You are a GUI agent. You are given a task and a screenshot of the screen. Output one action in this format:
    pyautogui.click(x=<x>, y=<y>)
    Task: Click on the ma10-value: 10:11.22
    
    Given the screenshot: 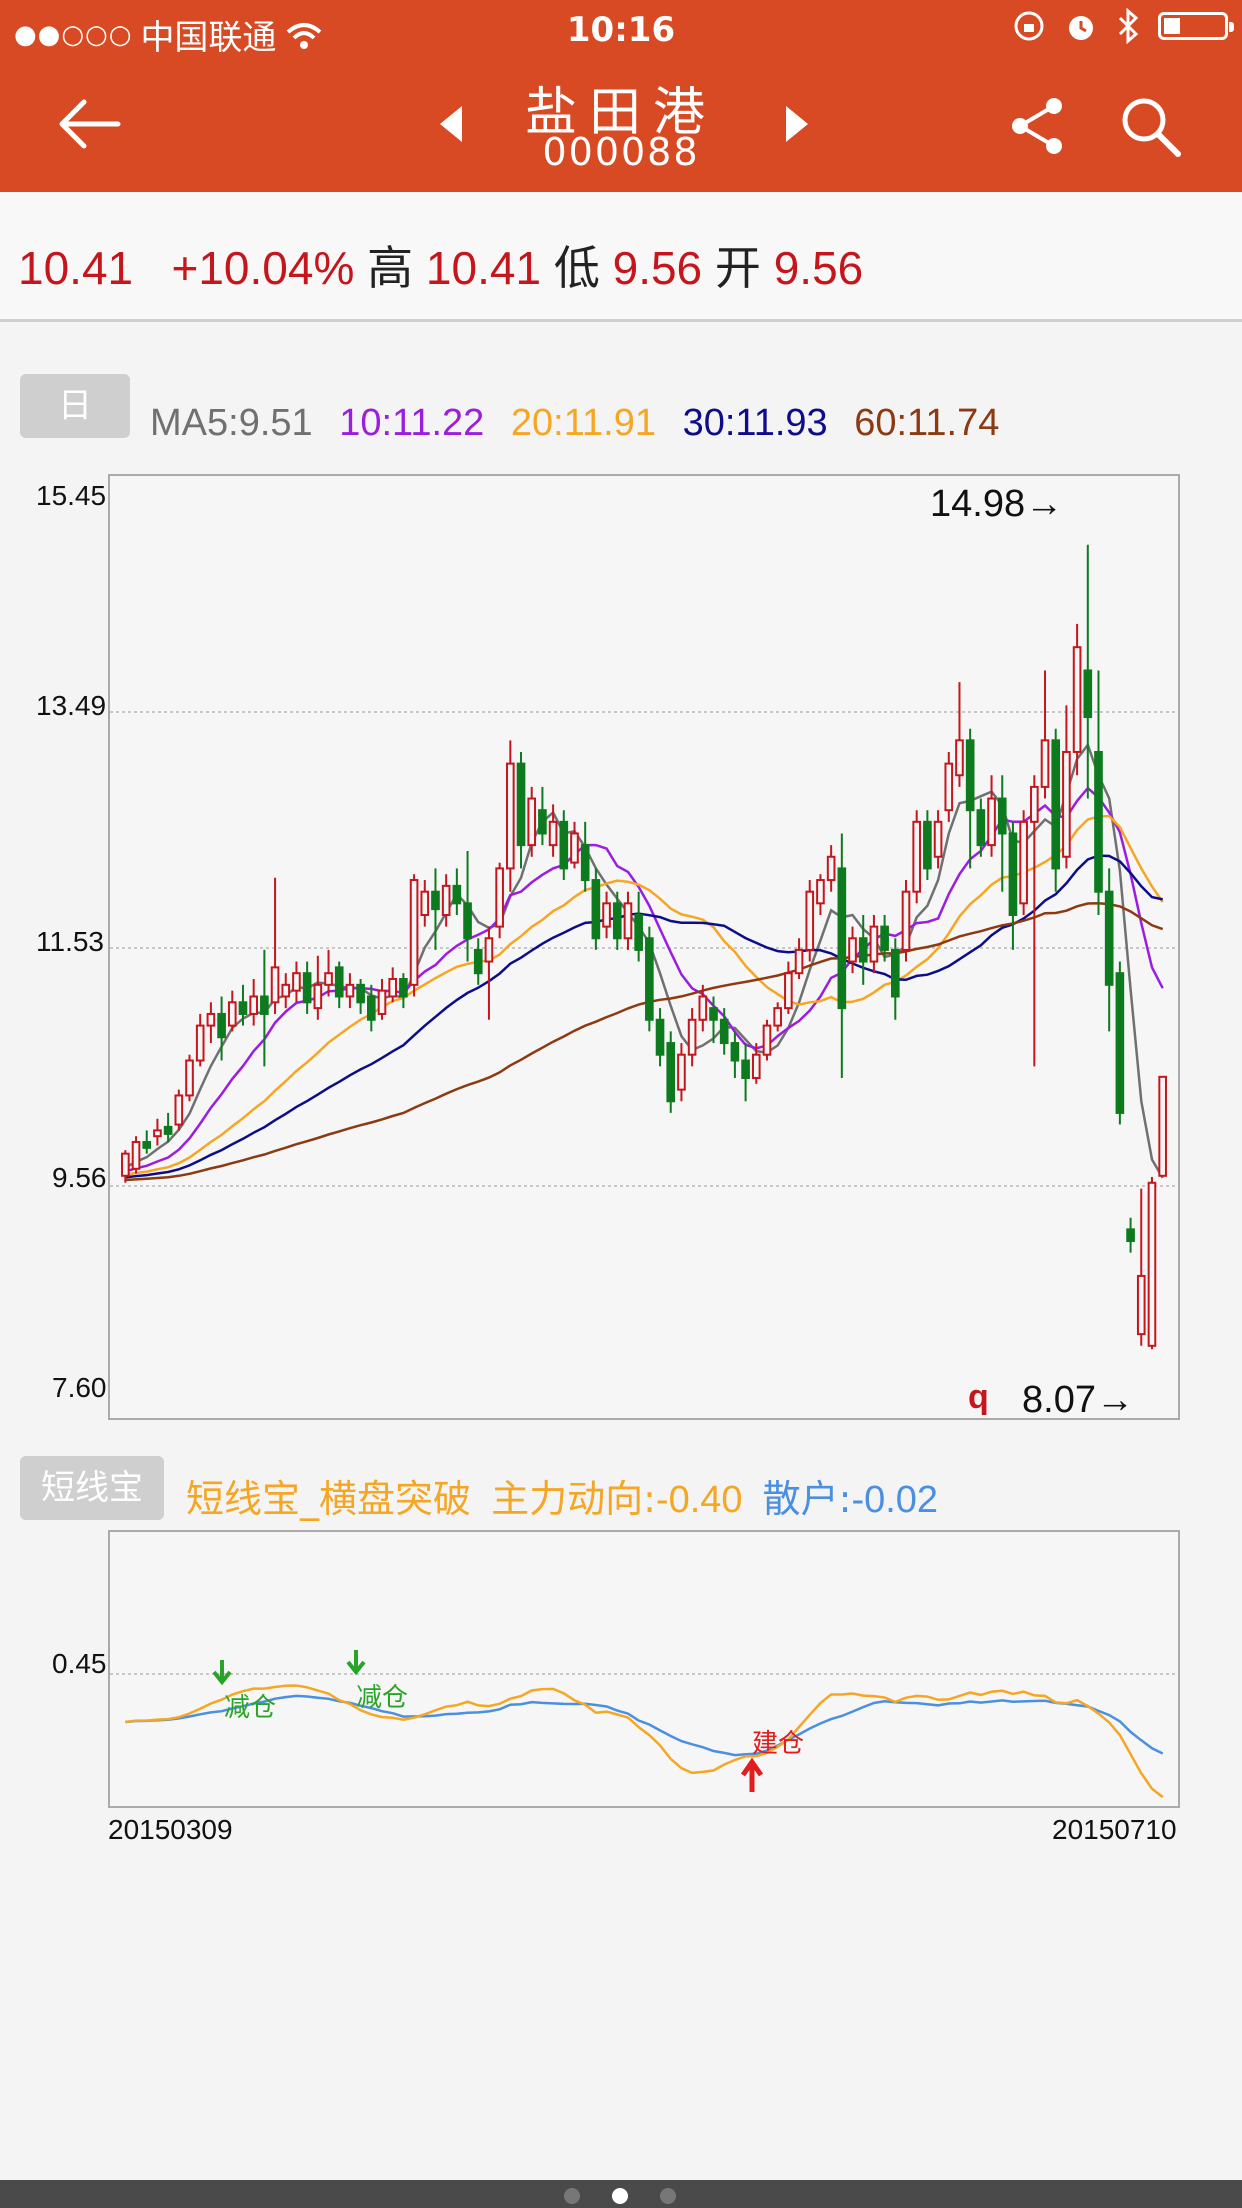 What is the action you would take?
    pyautogui.click(x=412, y=423)
    